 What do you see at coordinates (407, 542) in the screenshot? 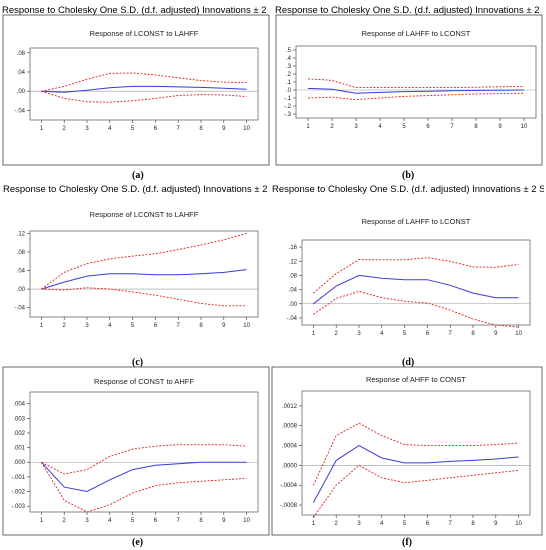
I see `panel-label-f: (f)` at bounding box center [407, 542].